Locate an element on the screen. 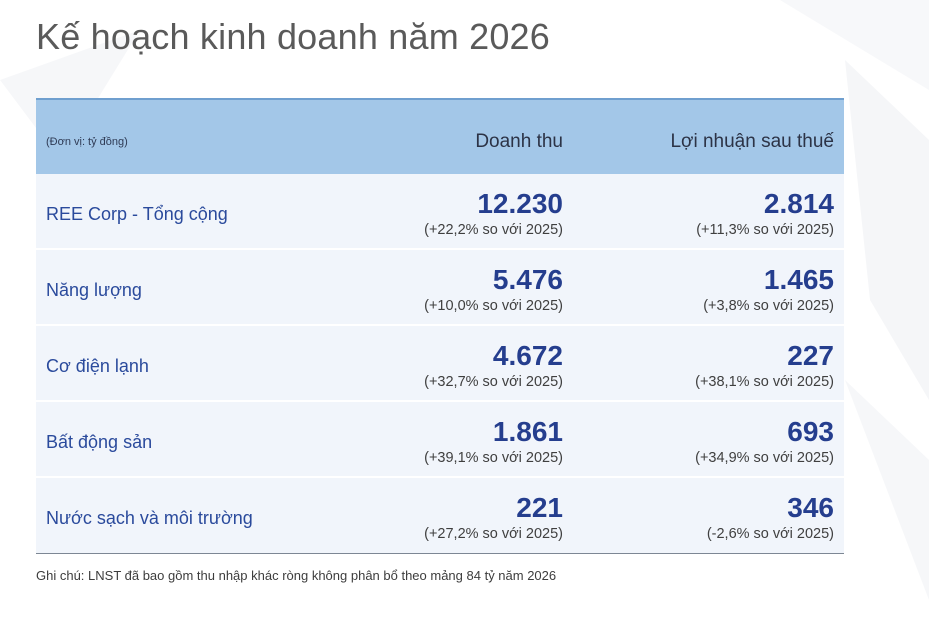 The height and width of the screenshot is (622, 929). column-header-revenue: Doanh thu is located at coordinates (519, 141).